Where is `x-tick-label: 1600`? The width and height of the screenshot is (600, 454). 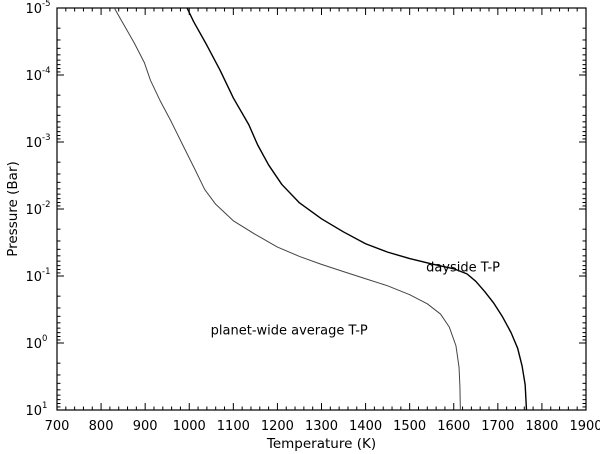 x-tick-label: 1600 is located at coordinates (453, 426).